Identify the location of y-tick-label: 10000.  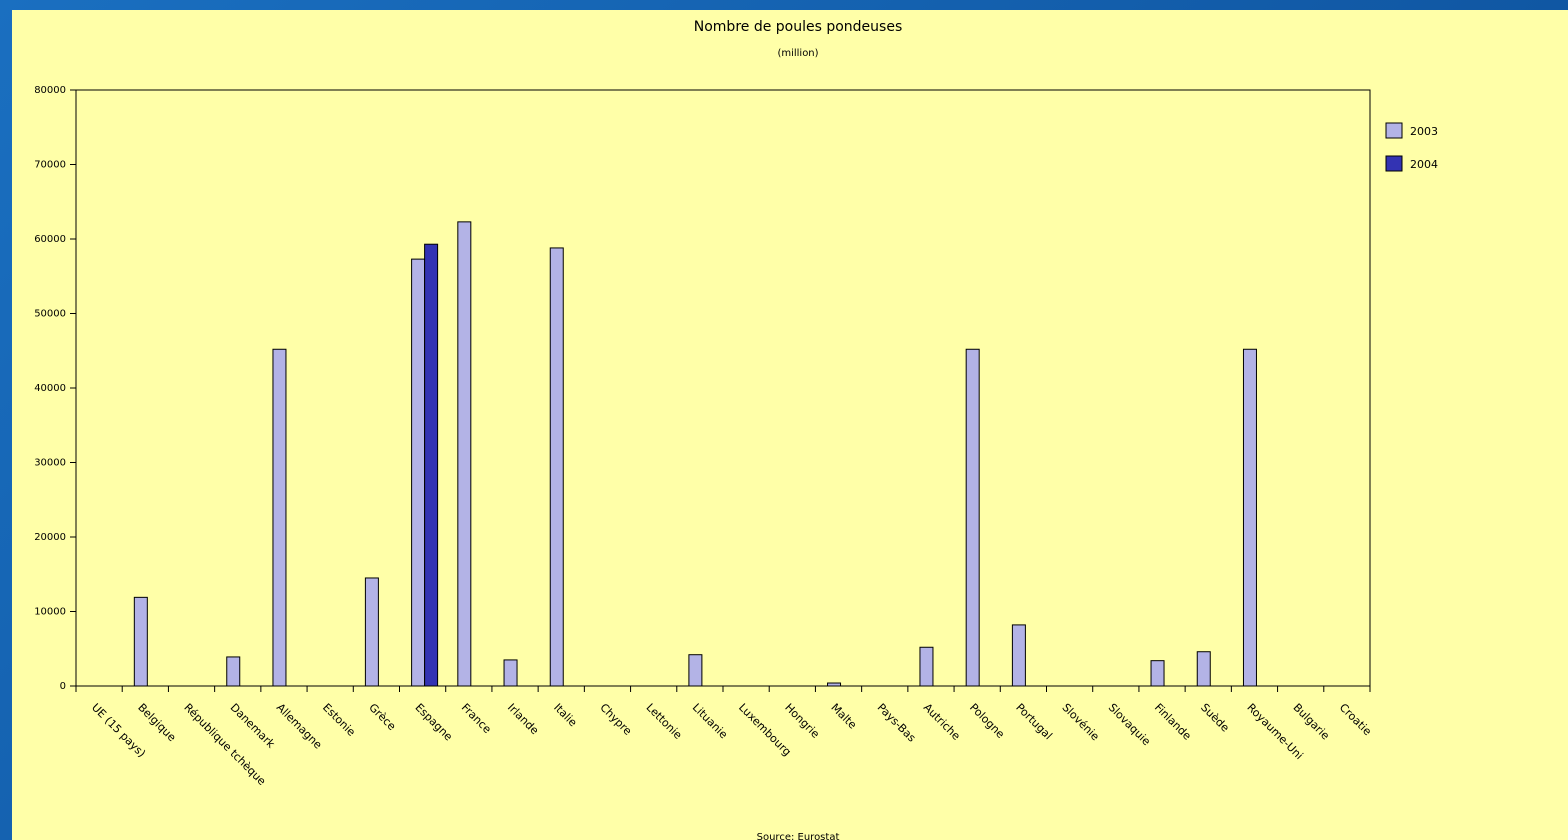
(50, 612).